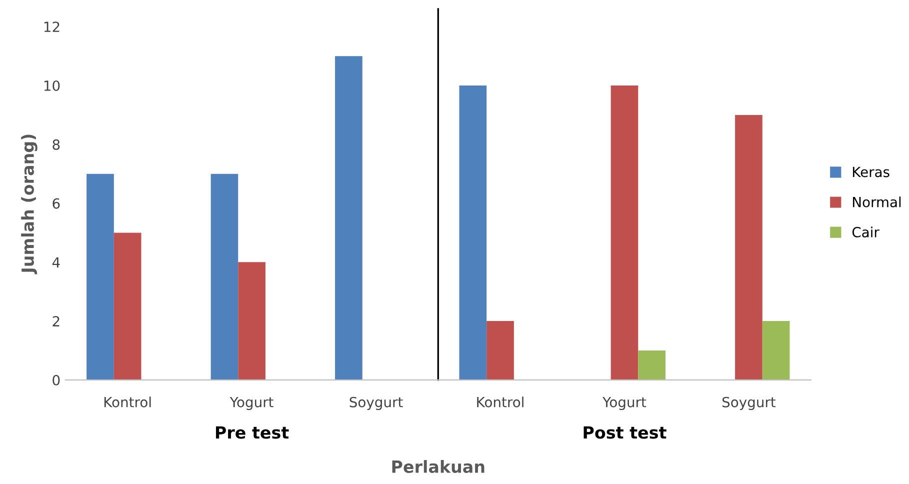 Image resolution: width=909 pixels, height=484 pixels. Describe the element at coordinates (52, 85) in the screenshot. I see `y-tick-label: 10` at that location.